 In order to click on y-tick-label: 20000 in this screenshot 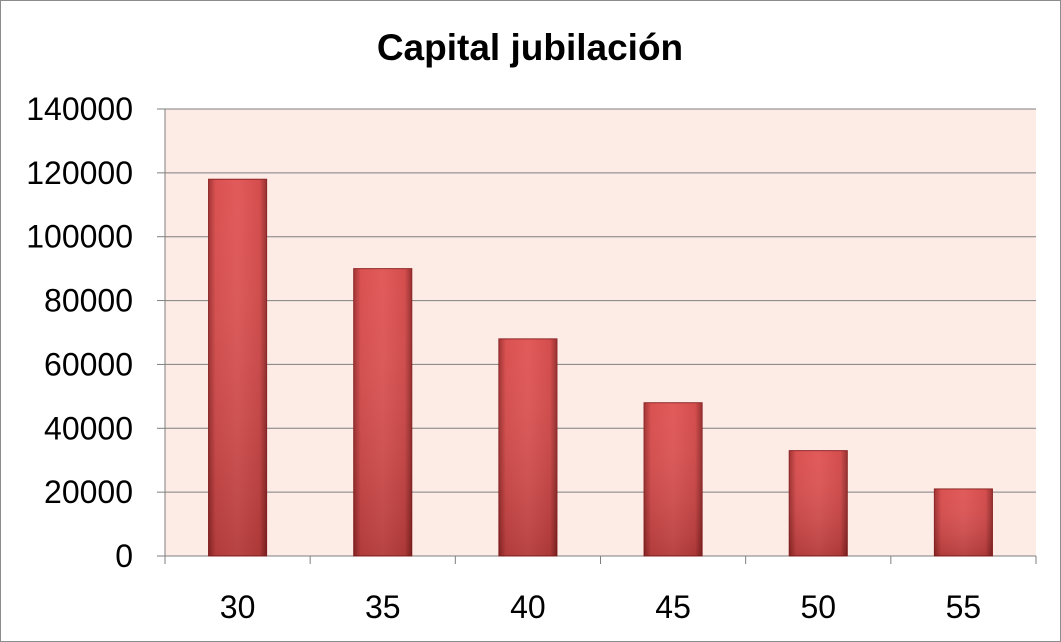, I will do `click(88, 492)`.